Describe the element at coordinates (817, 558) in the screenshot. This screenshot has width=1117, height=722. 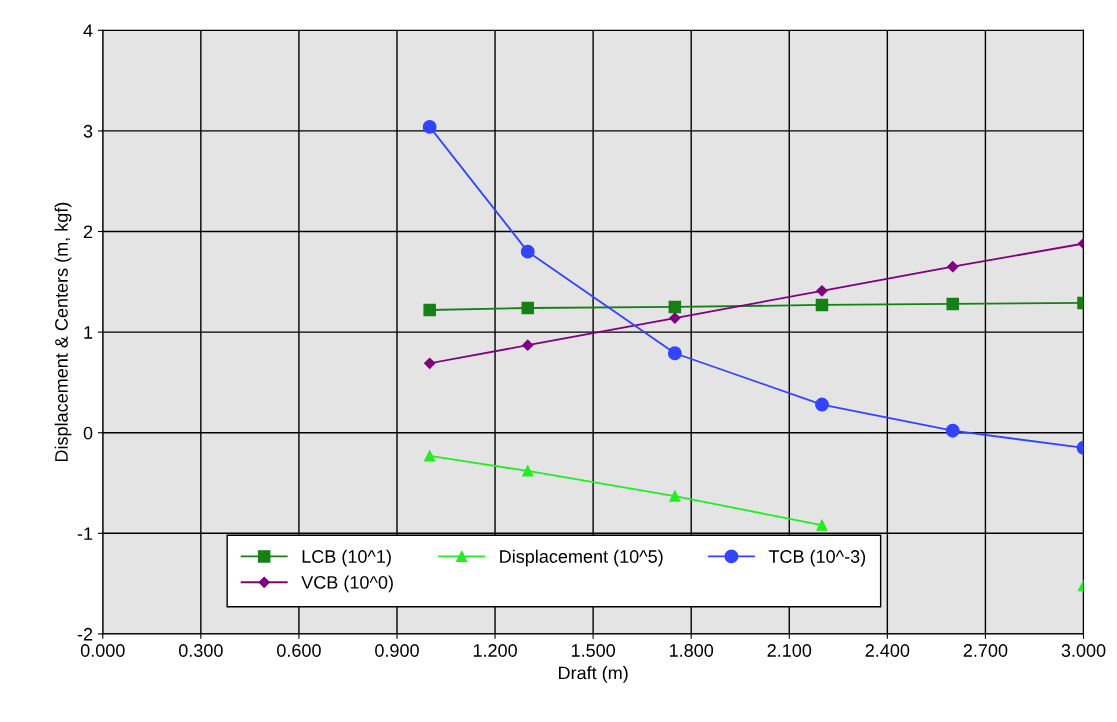
I see `legend-label: TCB (10^-3)` at that location.